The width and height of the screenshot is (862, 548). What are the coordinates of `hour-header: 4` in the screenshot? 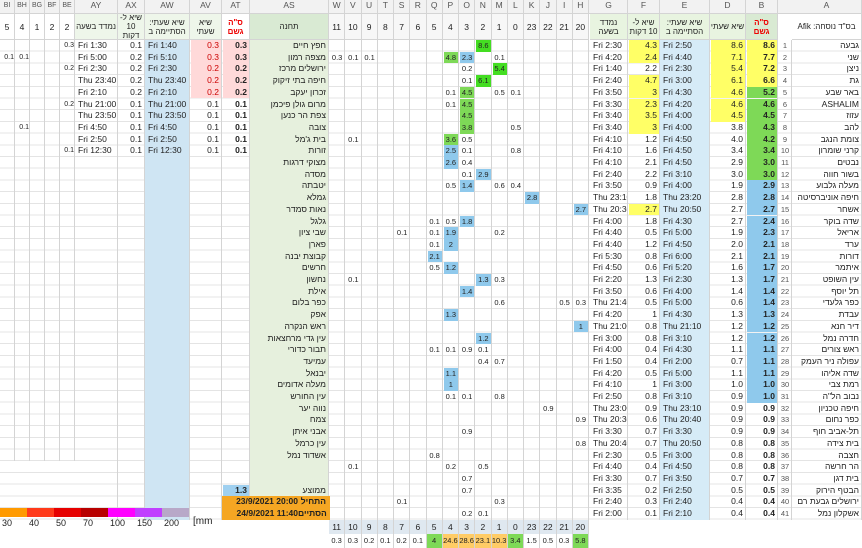 It's located at (450, 27).